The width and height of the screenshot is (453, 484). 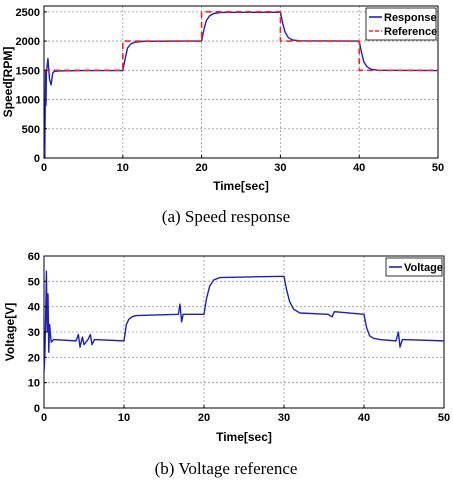 What do you see at coordinates (28, 71) in the screenshot?
I see `y-tick-label: 1500` at bounding box center [28, 71].